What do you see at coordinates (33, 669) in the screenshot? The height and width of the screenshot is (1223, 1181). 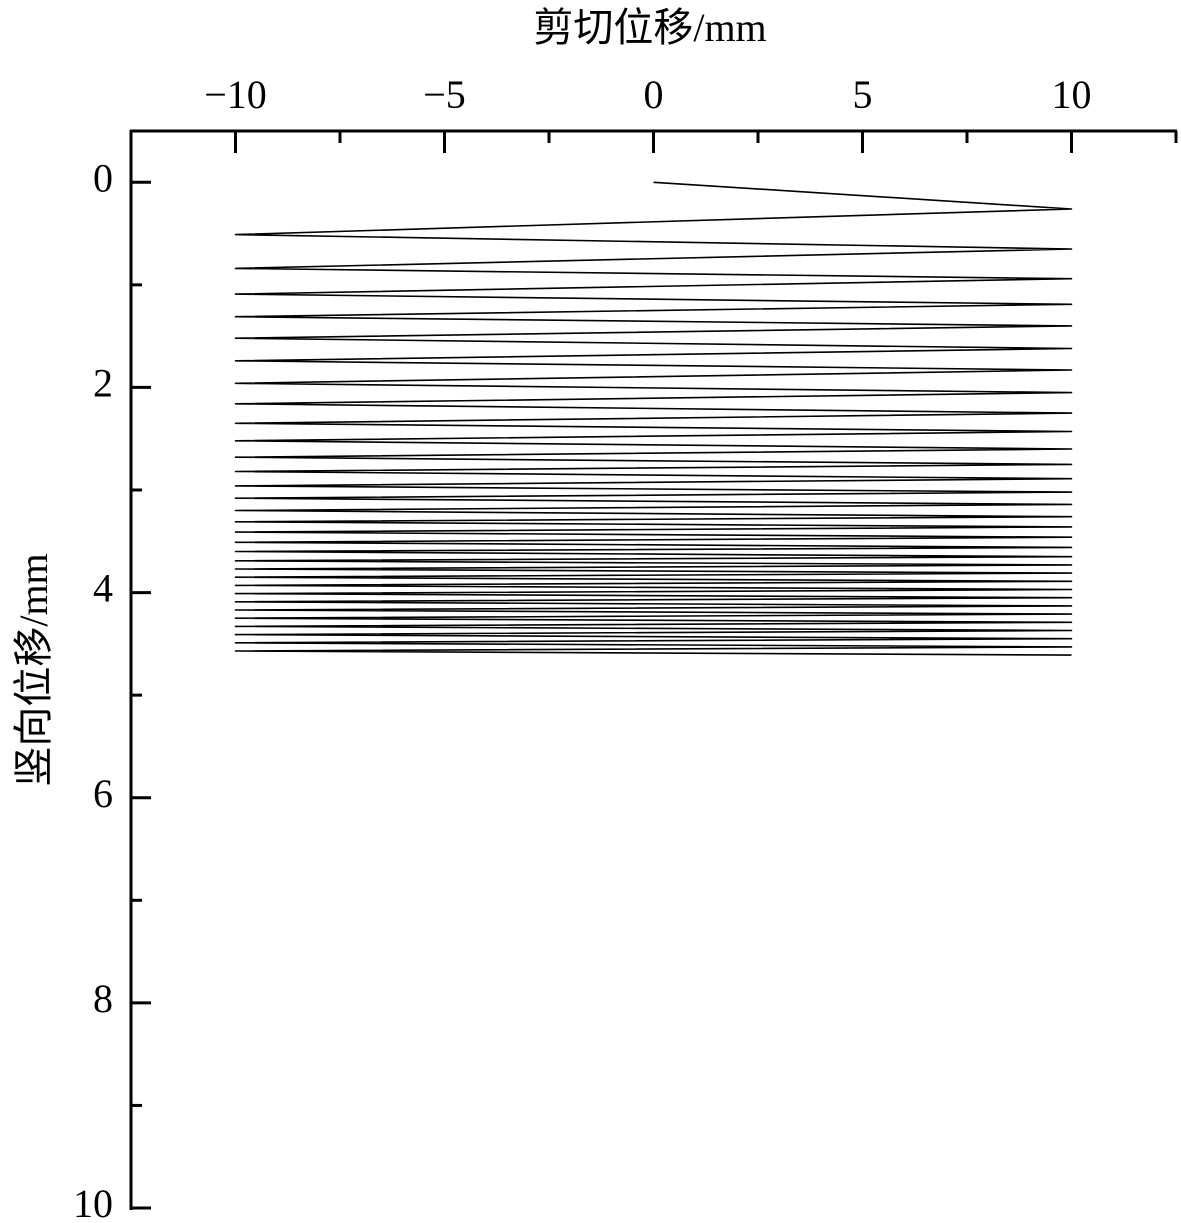 I see `y-axis-title: 竖向位移/mm` at bounding box center [33, 669].